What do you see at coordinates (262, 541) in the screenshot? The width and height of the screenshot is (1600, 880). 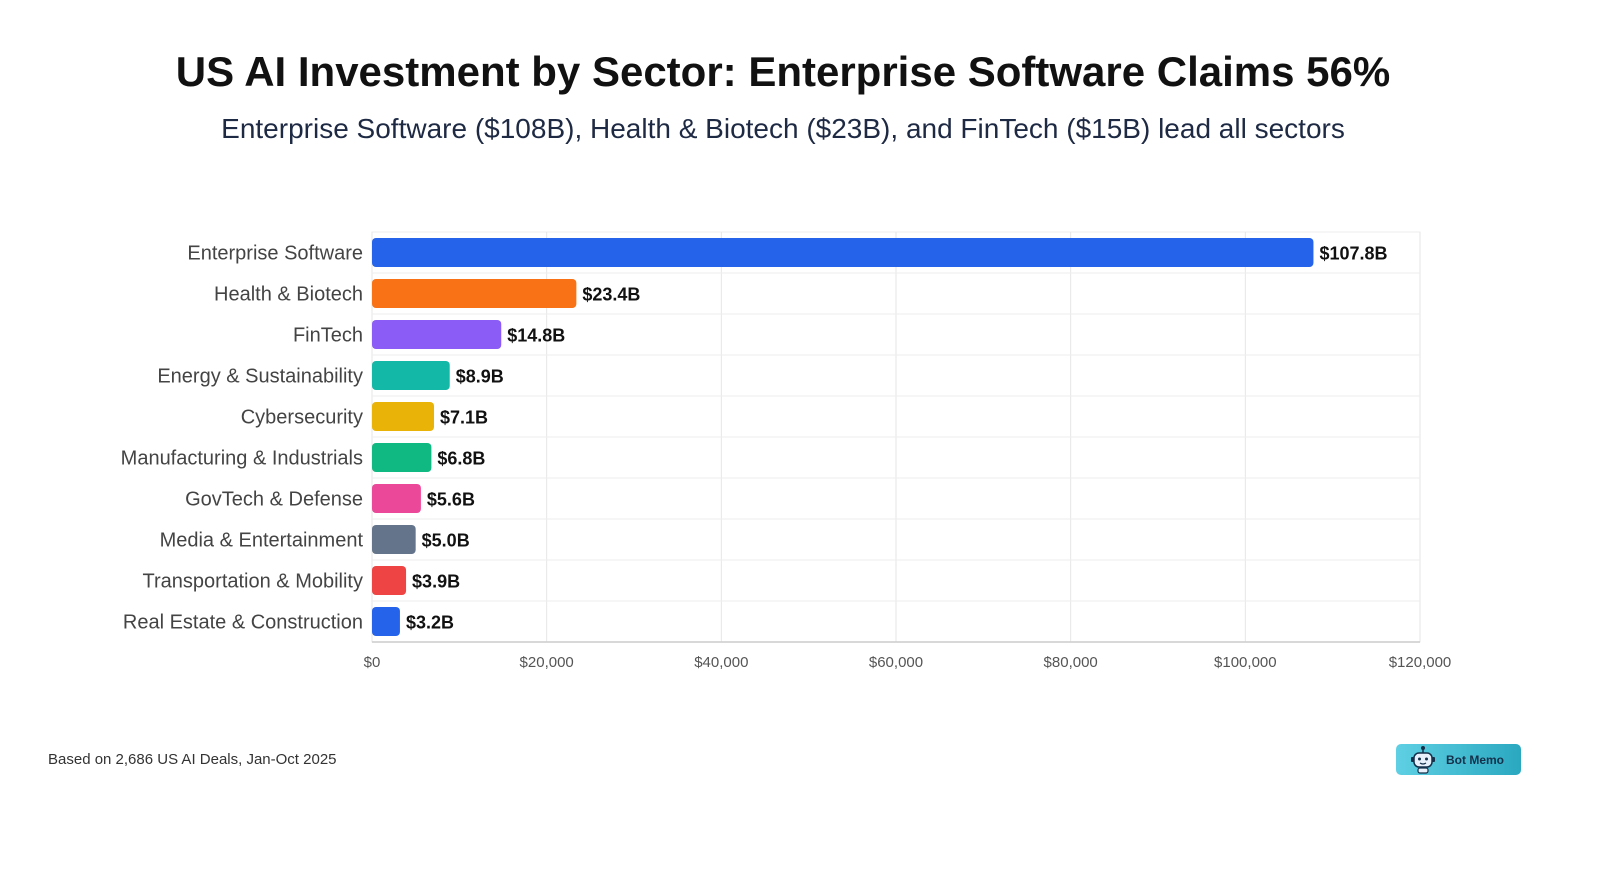 I see `y-tick-label: Media & Entertainment` at bounding box center [262, 541].